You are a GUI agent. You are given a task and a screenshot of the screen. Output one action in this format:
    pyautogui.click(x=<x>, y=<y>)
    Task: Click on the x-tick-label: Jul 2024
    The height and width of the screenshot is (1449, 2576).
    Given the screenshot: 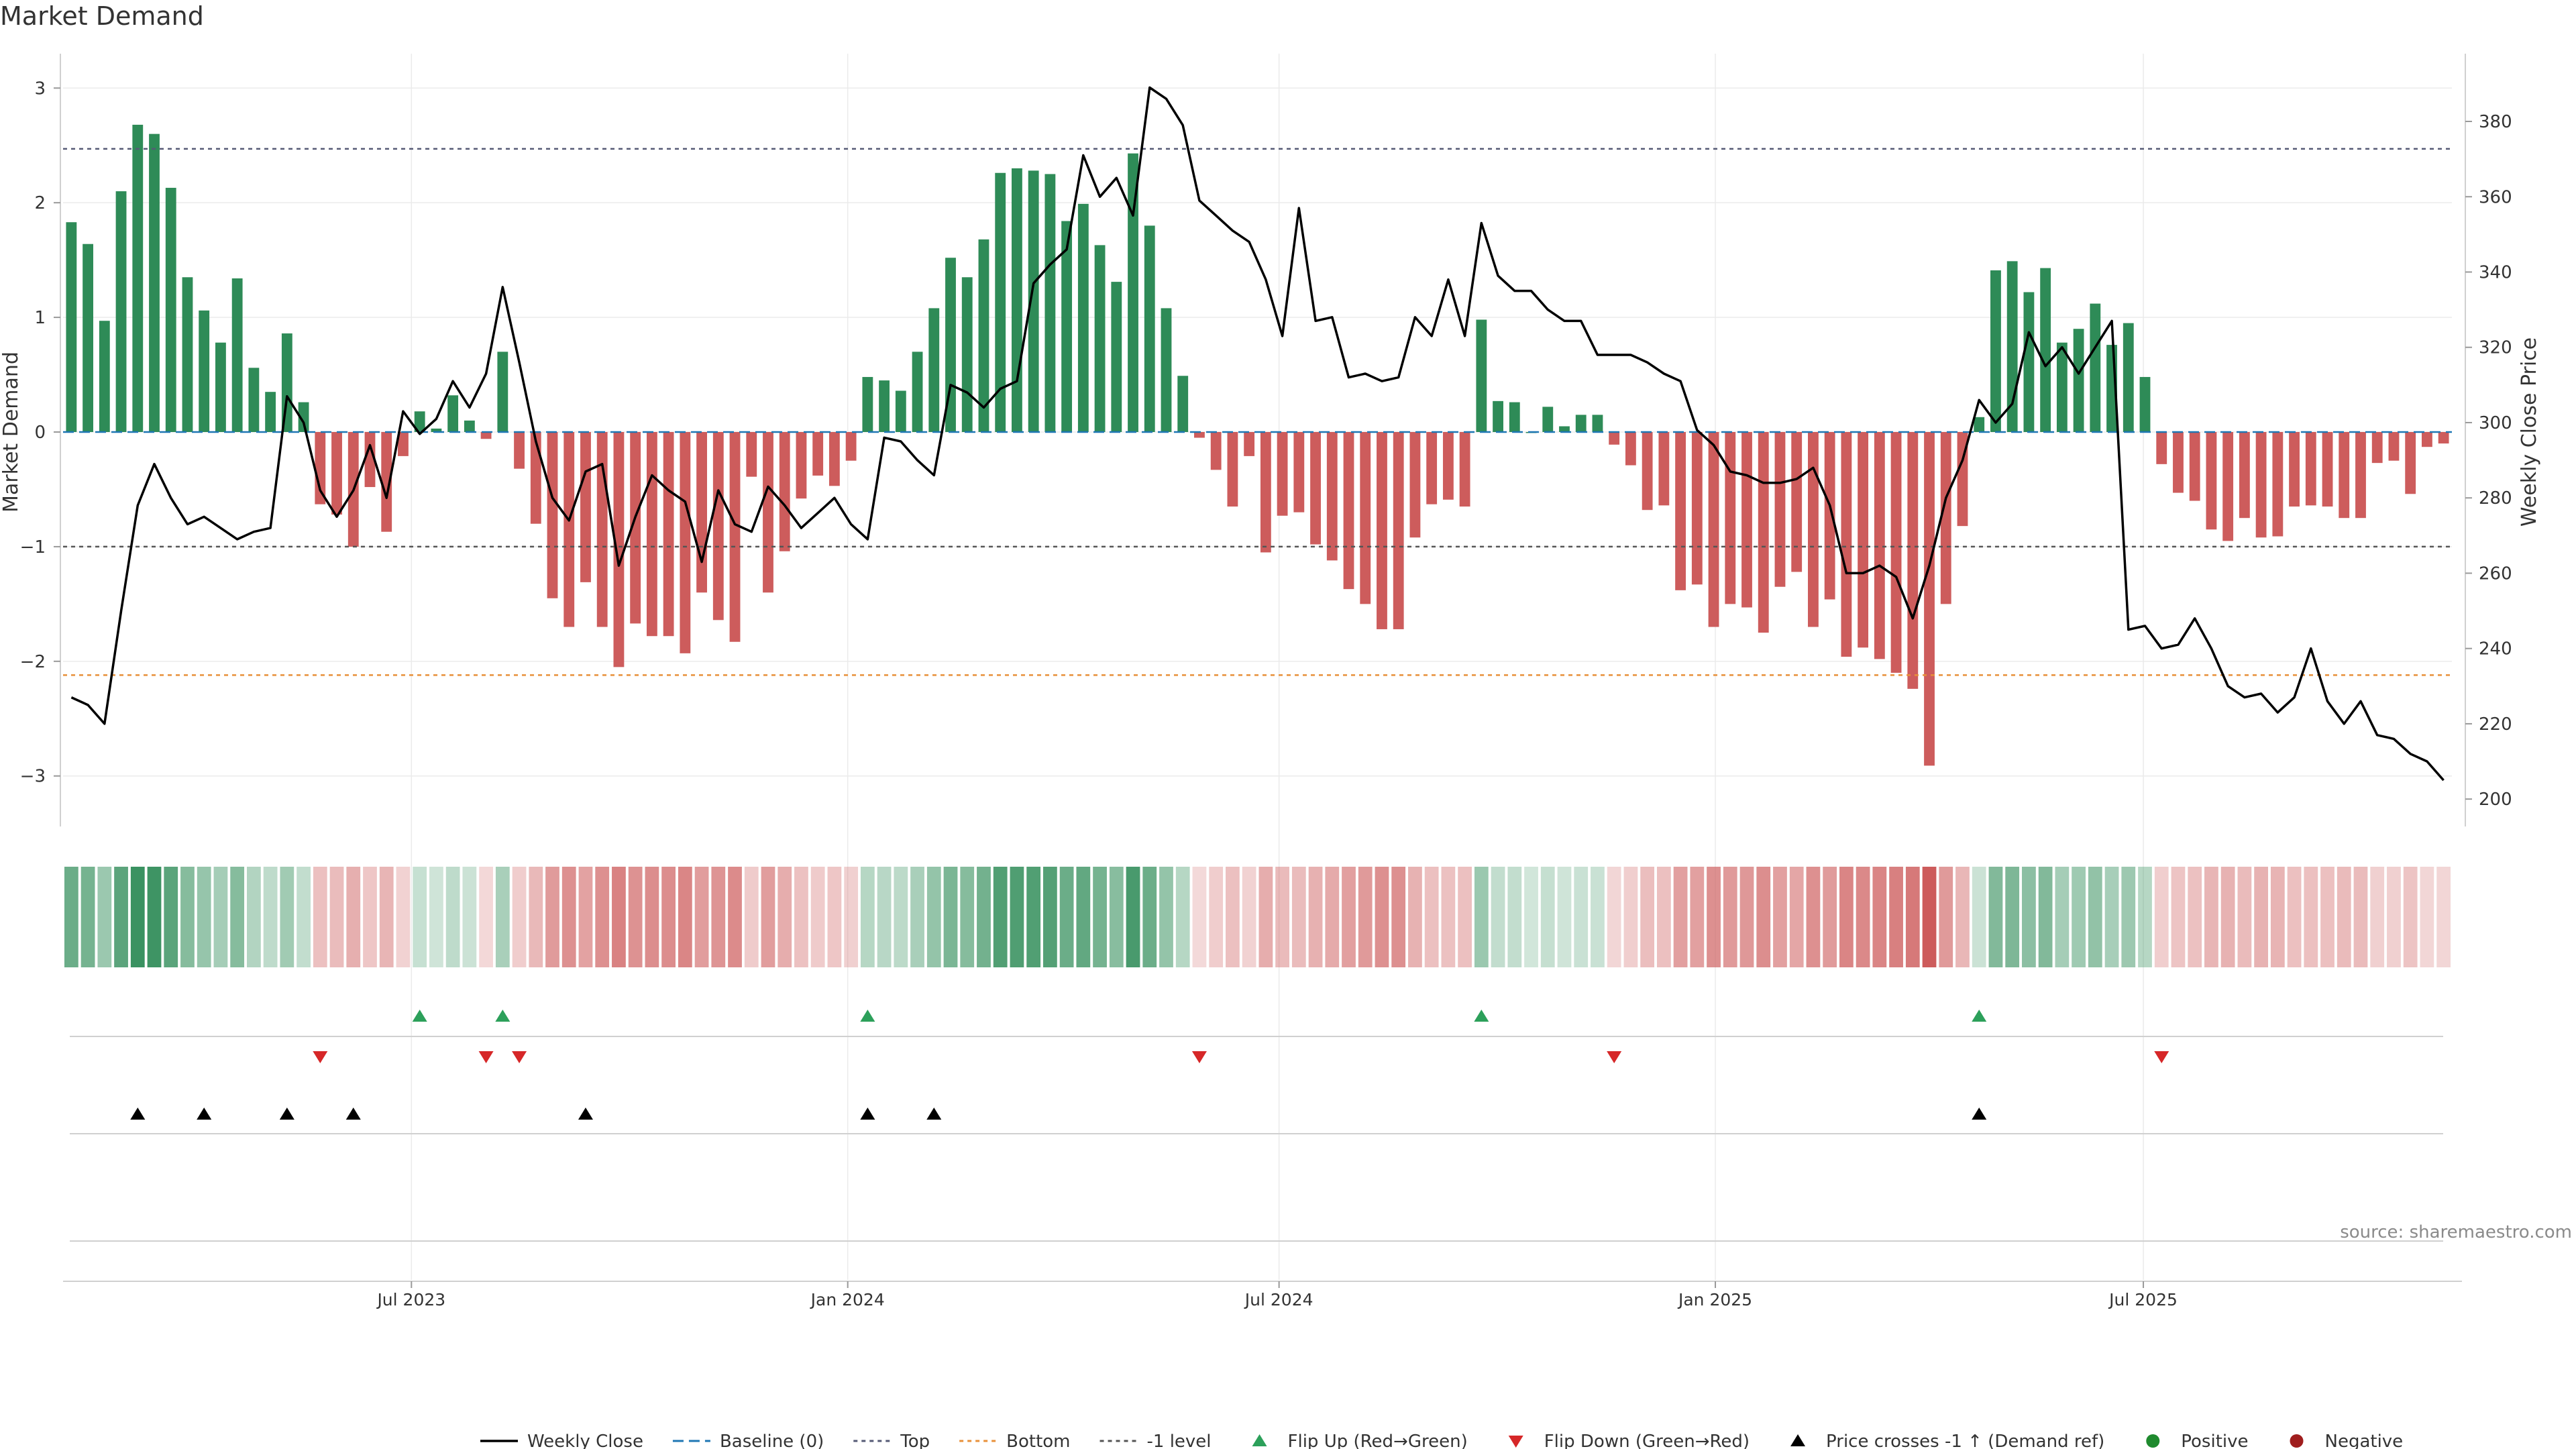 What is the action you would take?
    pyautogui.click(x=1278, y=1299)
    